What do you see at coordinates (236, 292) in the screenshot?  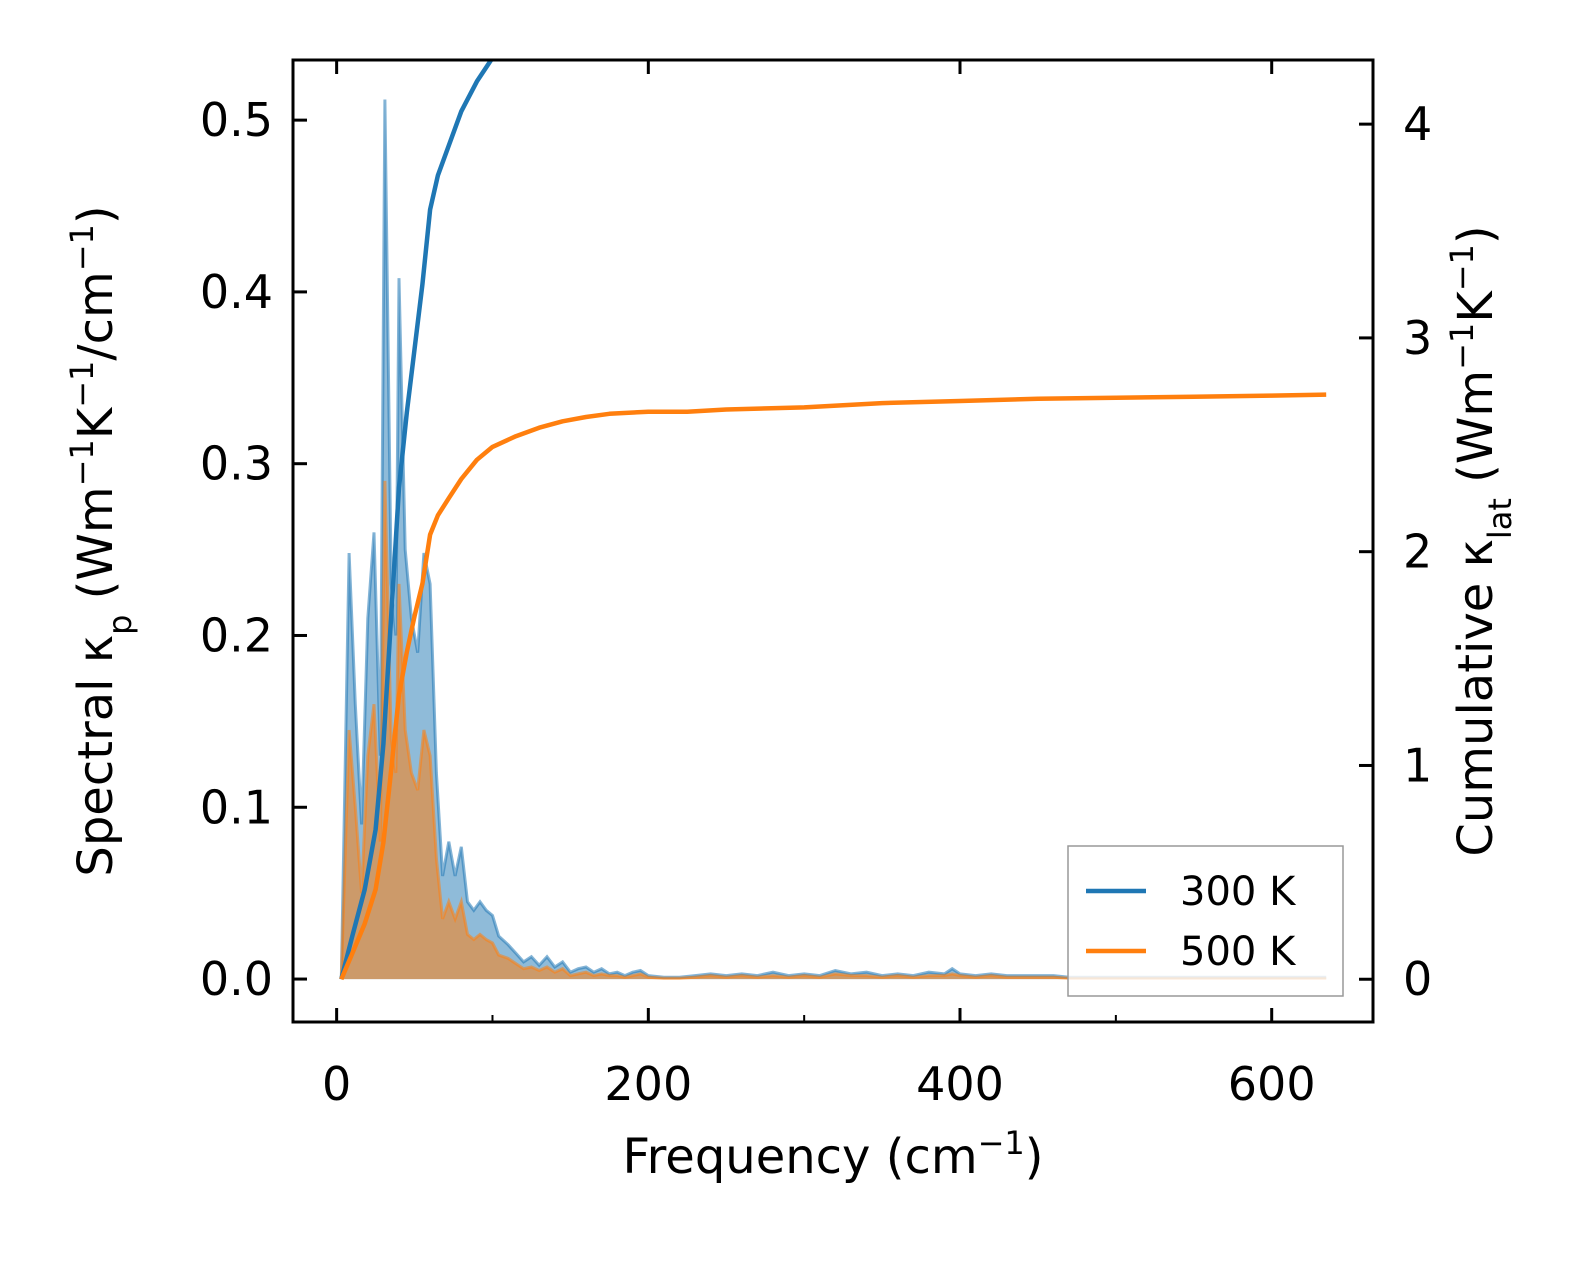 I see `y-left-tick-label: 0.4` at bounding box center [236, 292].